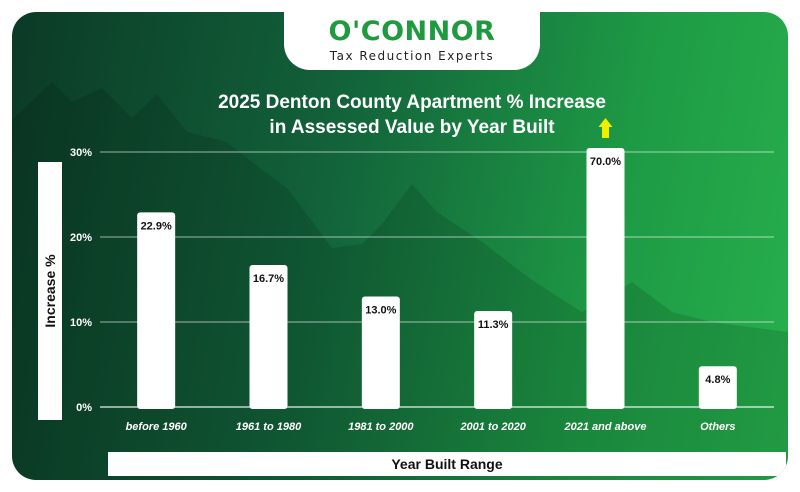  I want to click on bar-value-label: 16.7%, so click(268, 279).